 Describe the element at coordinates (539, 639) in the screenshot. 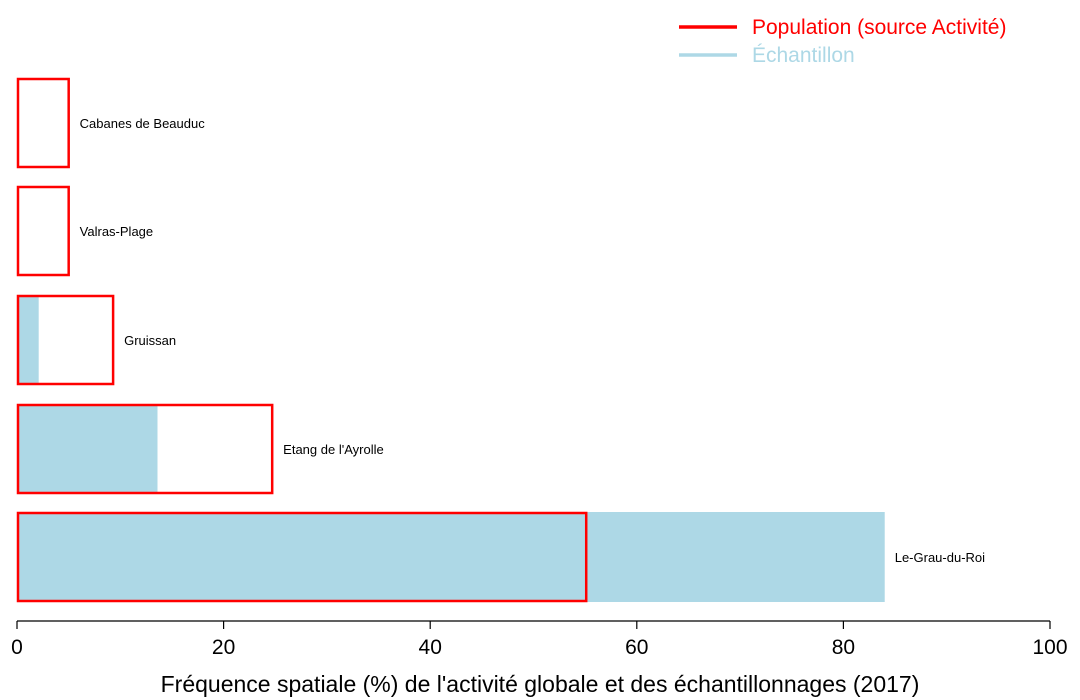

I see `x-axis: 0 20 40 60 80 100` at that location.